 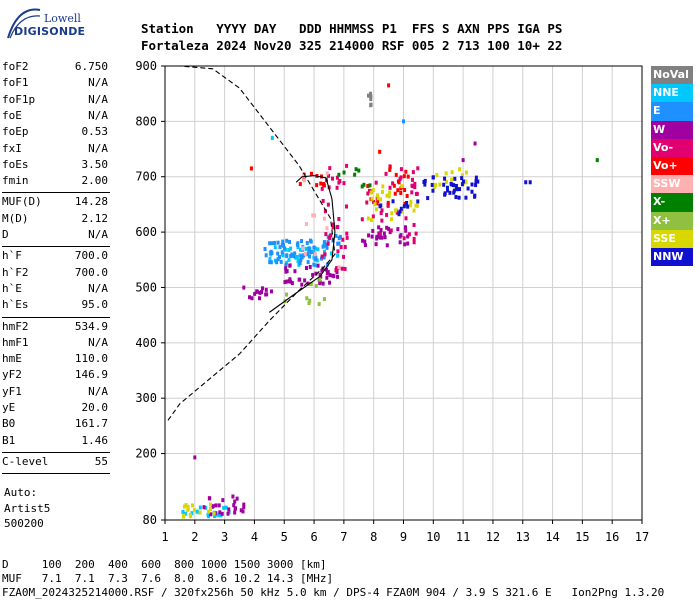 I want to click on param-row-foes: foEs 3.50, so click(x=55, y=166).